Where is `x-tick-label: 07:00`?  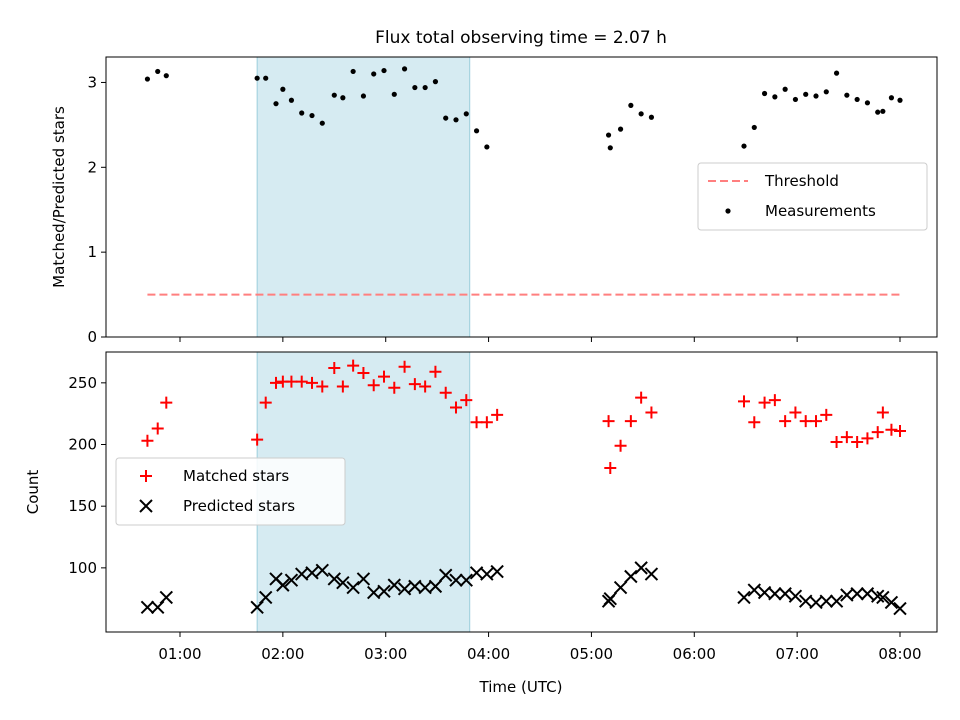 x-tick-label: 07:00 is located at coordinates (797, 654).